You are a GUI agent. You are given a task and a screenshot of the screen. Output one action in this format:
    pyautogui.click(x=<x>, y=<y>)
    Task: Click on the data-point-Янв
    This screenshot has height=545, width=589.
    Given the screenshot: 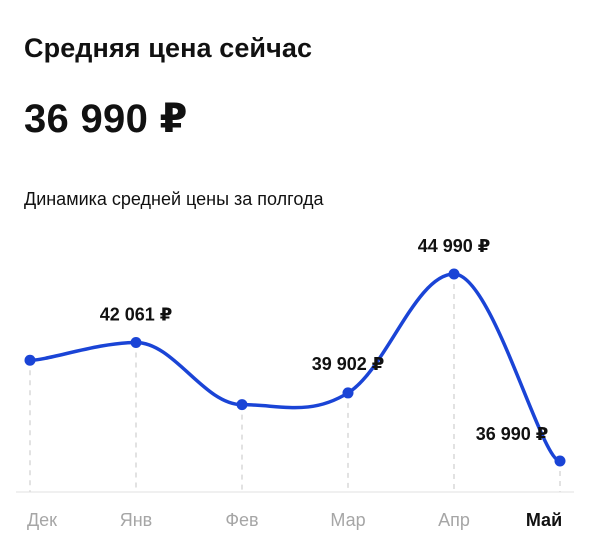 What is the action you would take?
    pyautogui.click(x=136, y=342)
    